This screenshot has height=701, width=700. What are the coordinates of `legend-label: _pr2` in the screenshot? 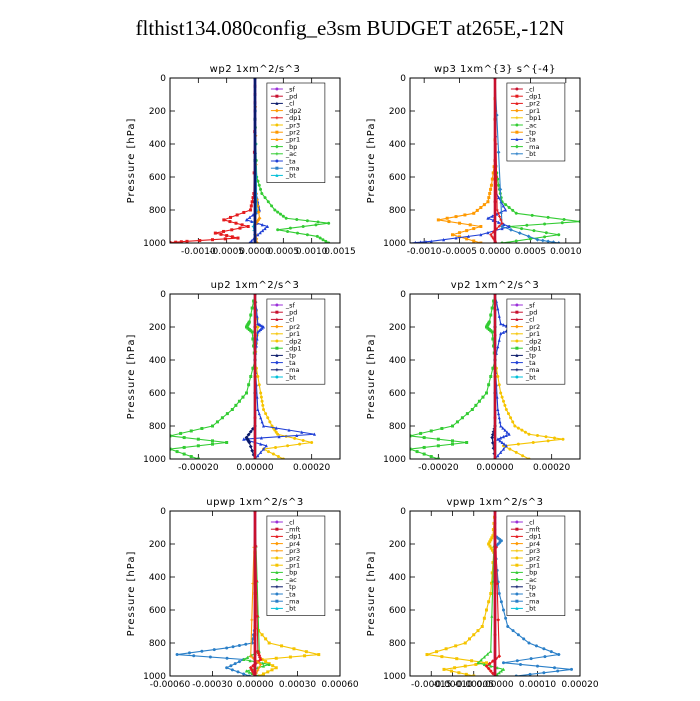 It's located at (532, 558).